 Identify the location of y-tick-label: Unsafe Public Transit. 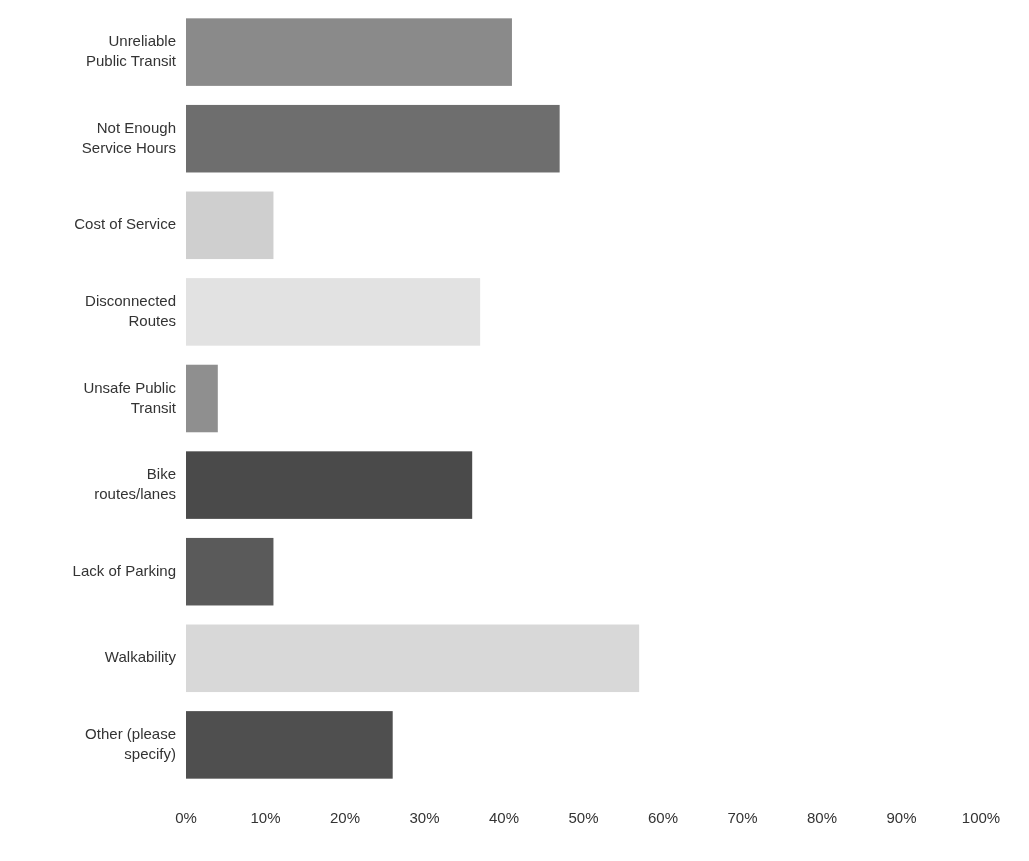
(130, 397).